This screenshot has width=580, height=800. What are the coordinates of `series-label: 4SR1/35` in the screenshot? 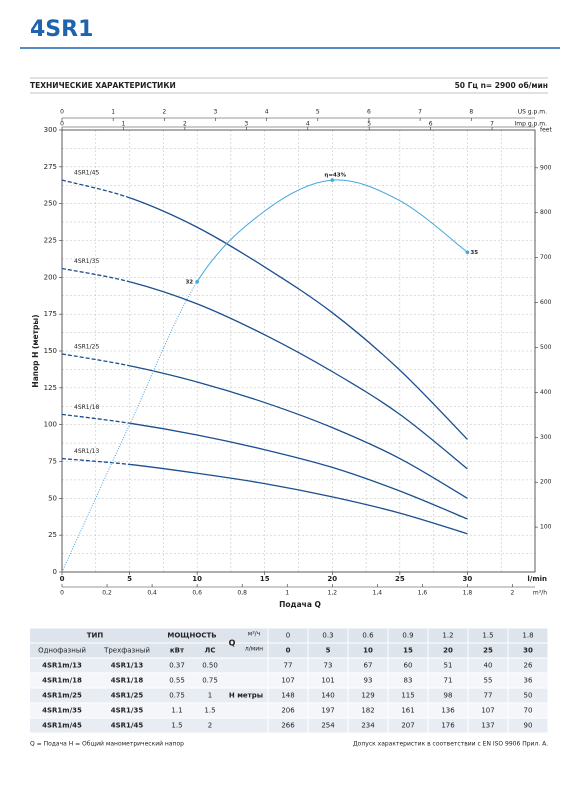 It's located at (86, 261).